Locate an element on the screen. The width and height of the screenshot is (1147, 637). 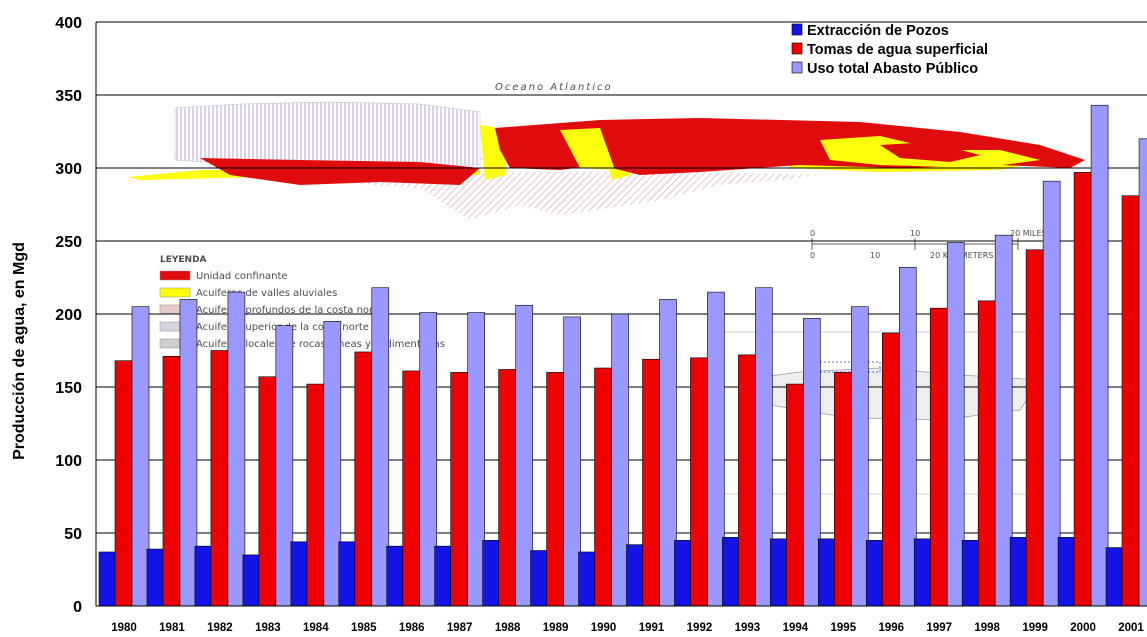
y-tick-label: 200 is located at coordinates (68, 315).